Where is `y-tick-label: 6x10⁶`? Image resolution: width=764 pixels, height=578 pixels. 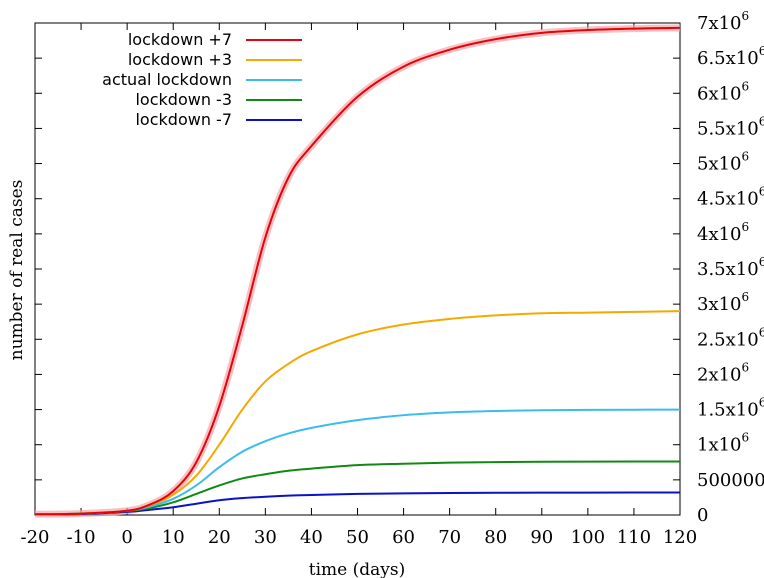
y-tick-label: 6x10⁶ is located at coordinates (723, 91).